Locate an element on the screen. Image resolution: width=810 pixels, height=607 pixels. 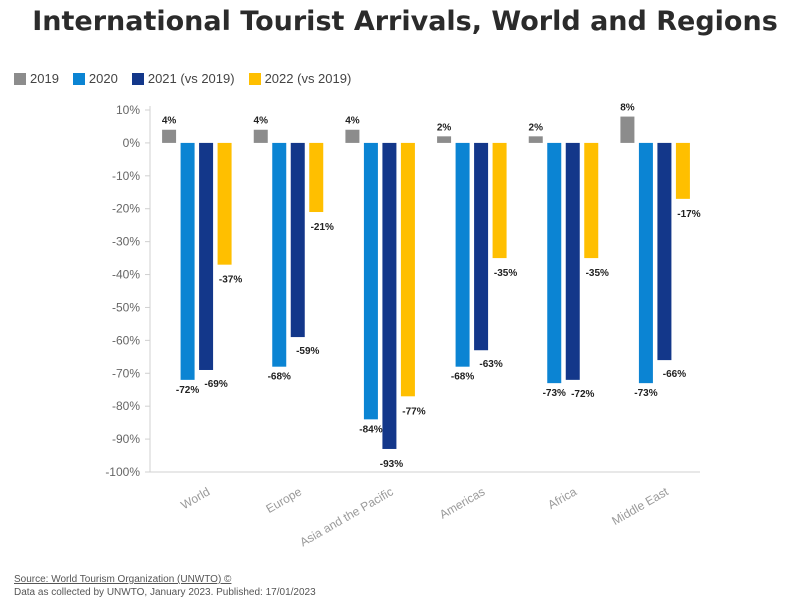
data-label: -66% is located at coordinates (674, 374).